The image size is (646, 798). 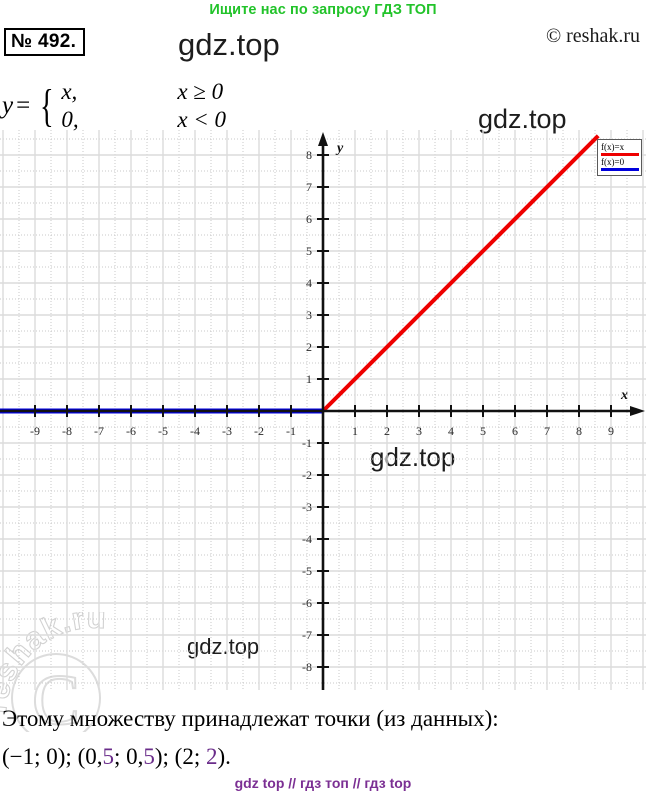 What do you see at coordinates (211, 756) in the screenshot?
I see `answer-part-f: 2` at bounding box center [211, 756].